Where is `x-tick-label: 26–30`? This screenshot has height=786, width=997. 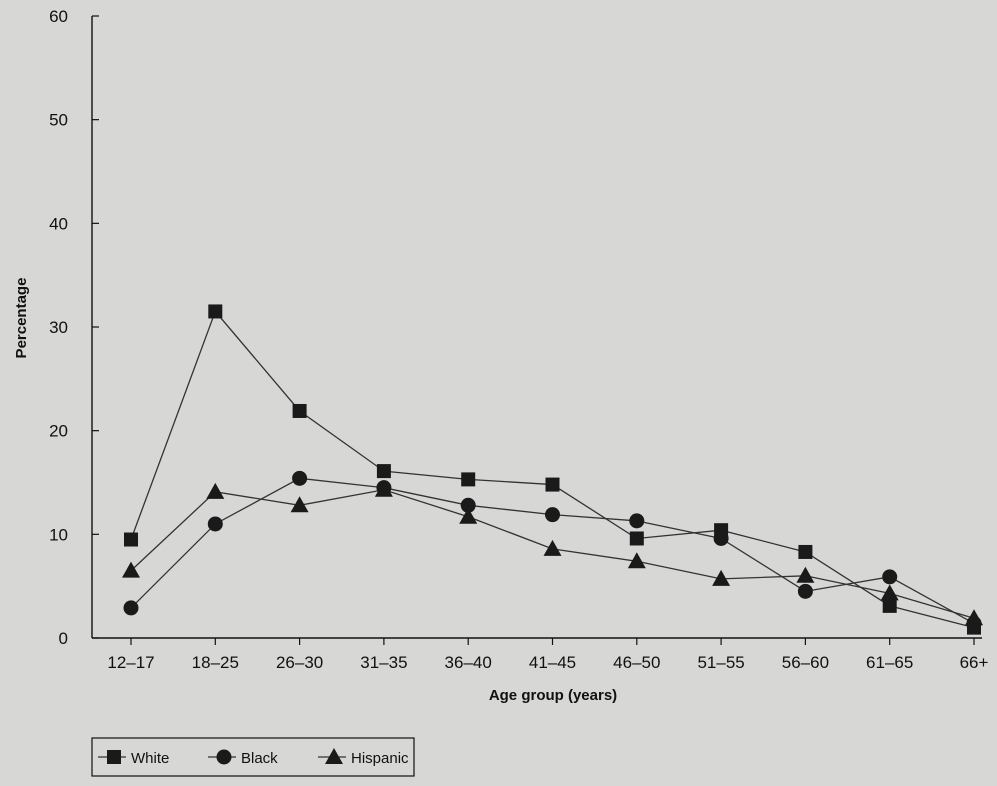 x-tick-label: 26–30 is located at coordinates (299, 662).